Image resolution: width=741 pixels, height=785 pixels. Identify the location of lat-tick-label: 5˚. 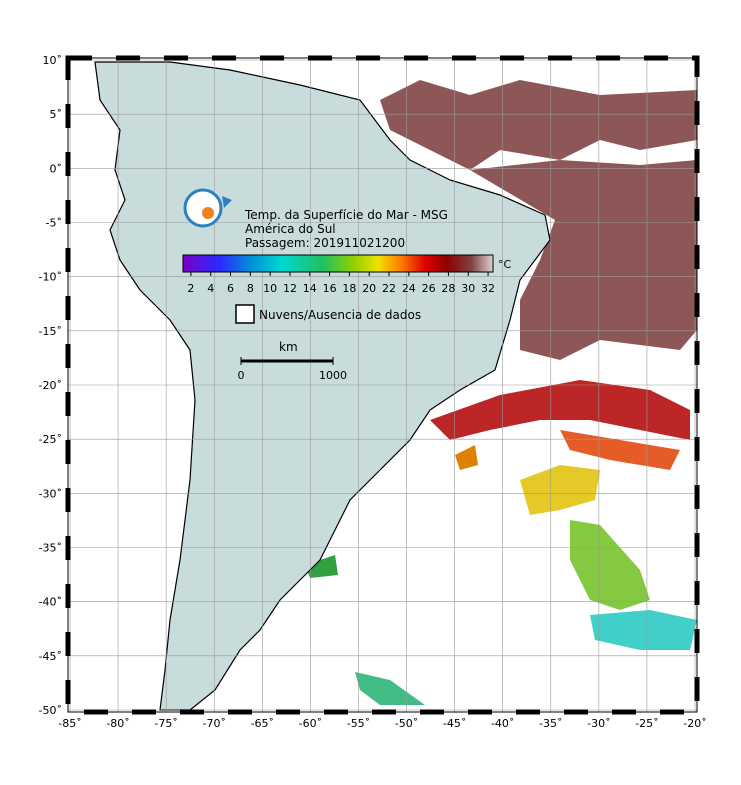
(56, 114).